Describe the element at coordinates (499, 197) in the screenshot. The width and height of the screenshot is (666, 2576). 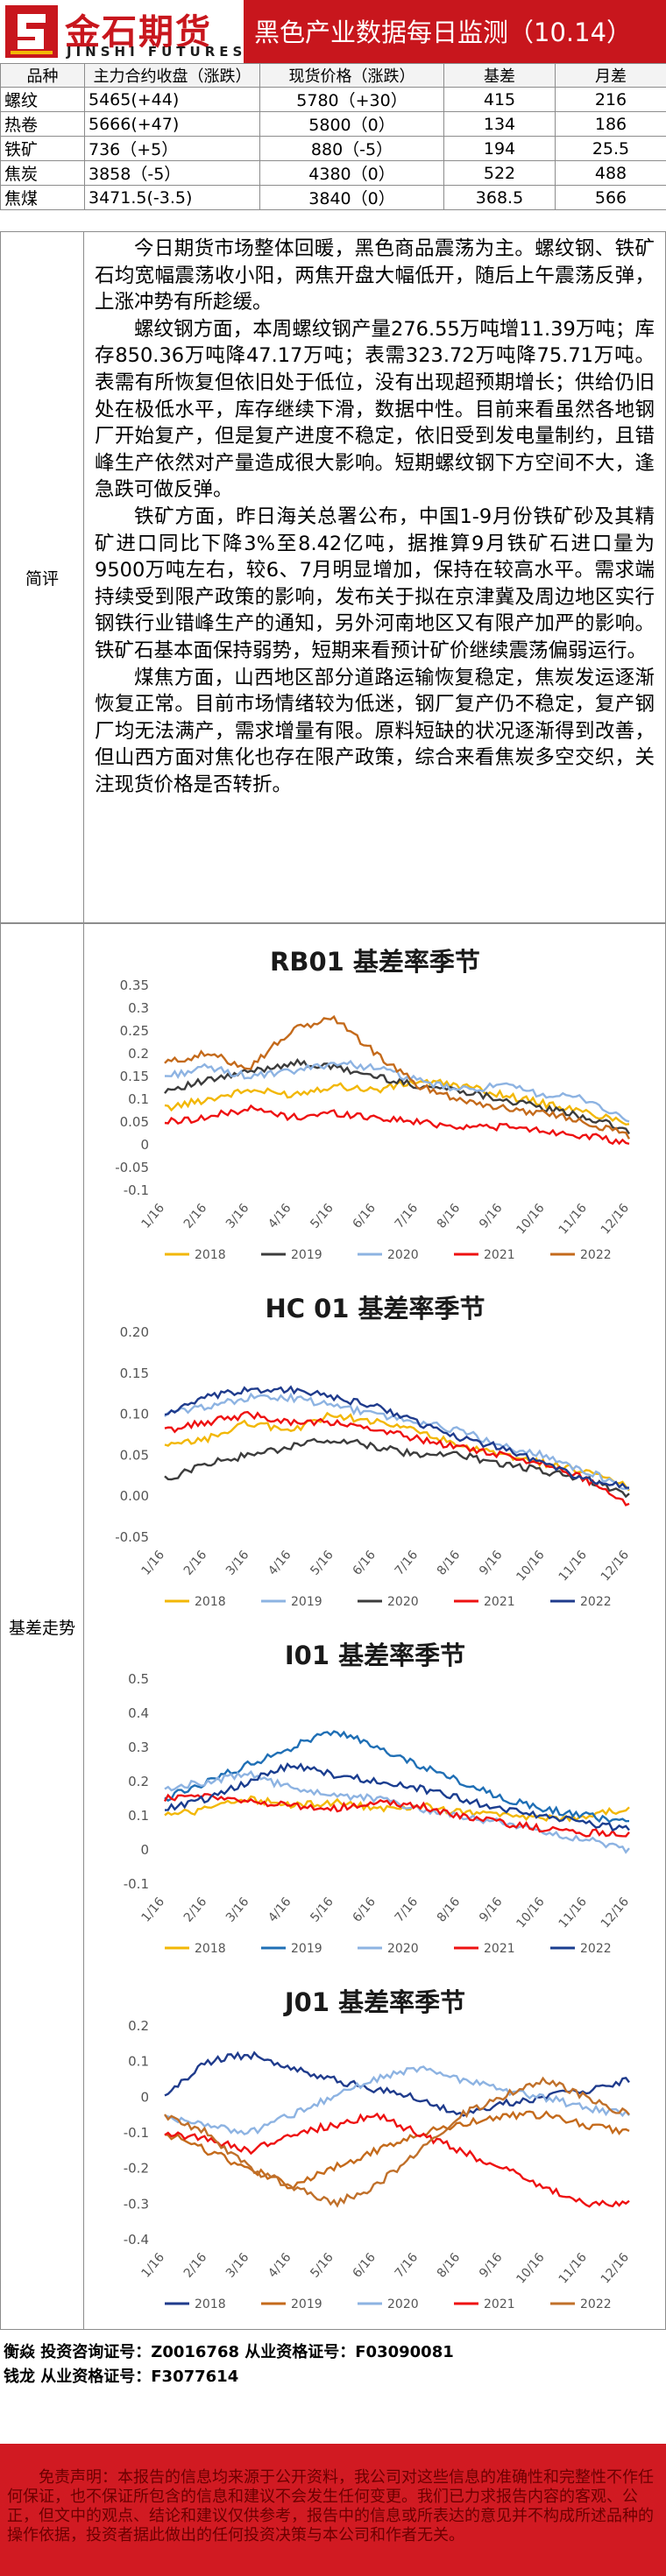
I see `basis-value: 368.5` at that location.